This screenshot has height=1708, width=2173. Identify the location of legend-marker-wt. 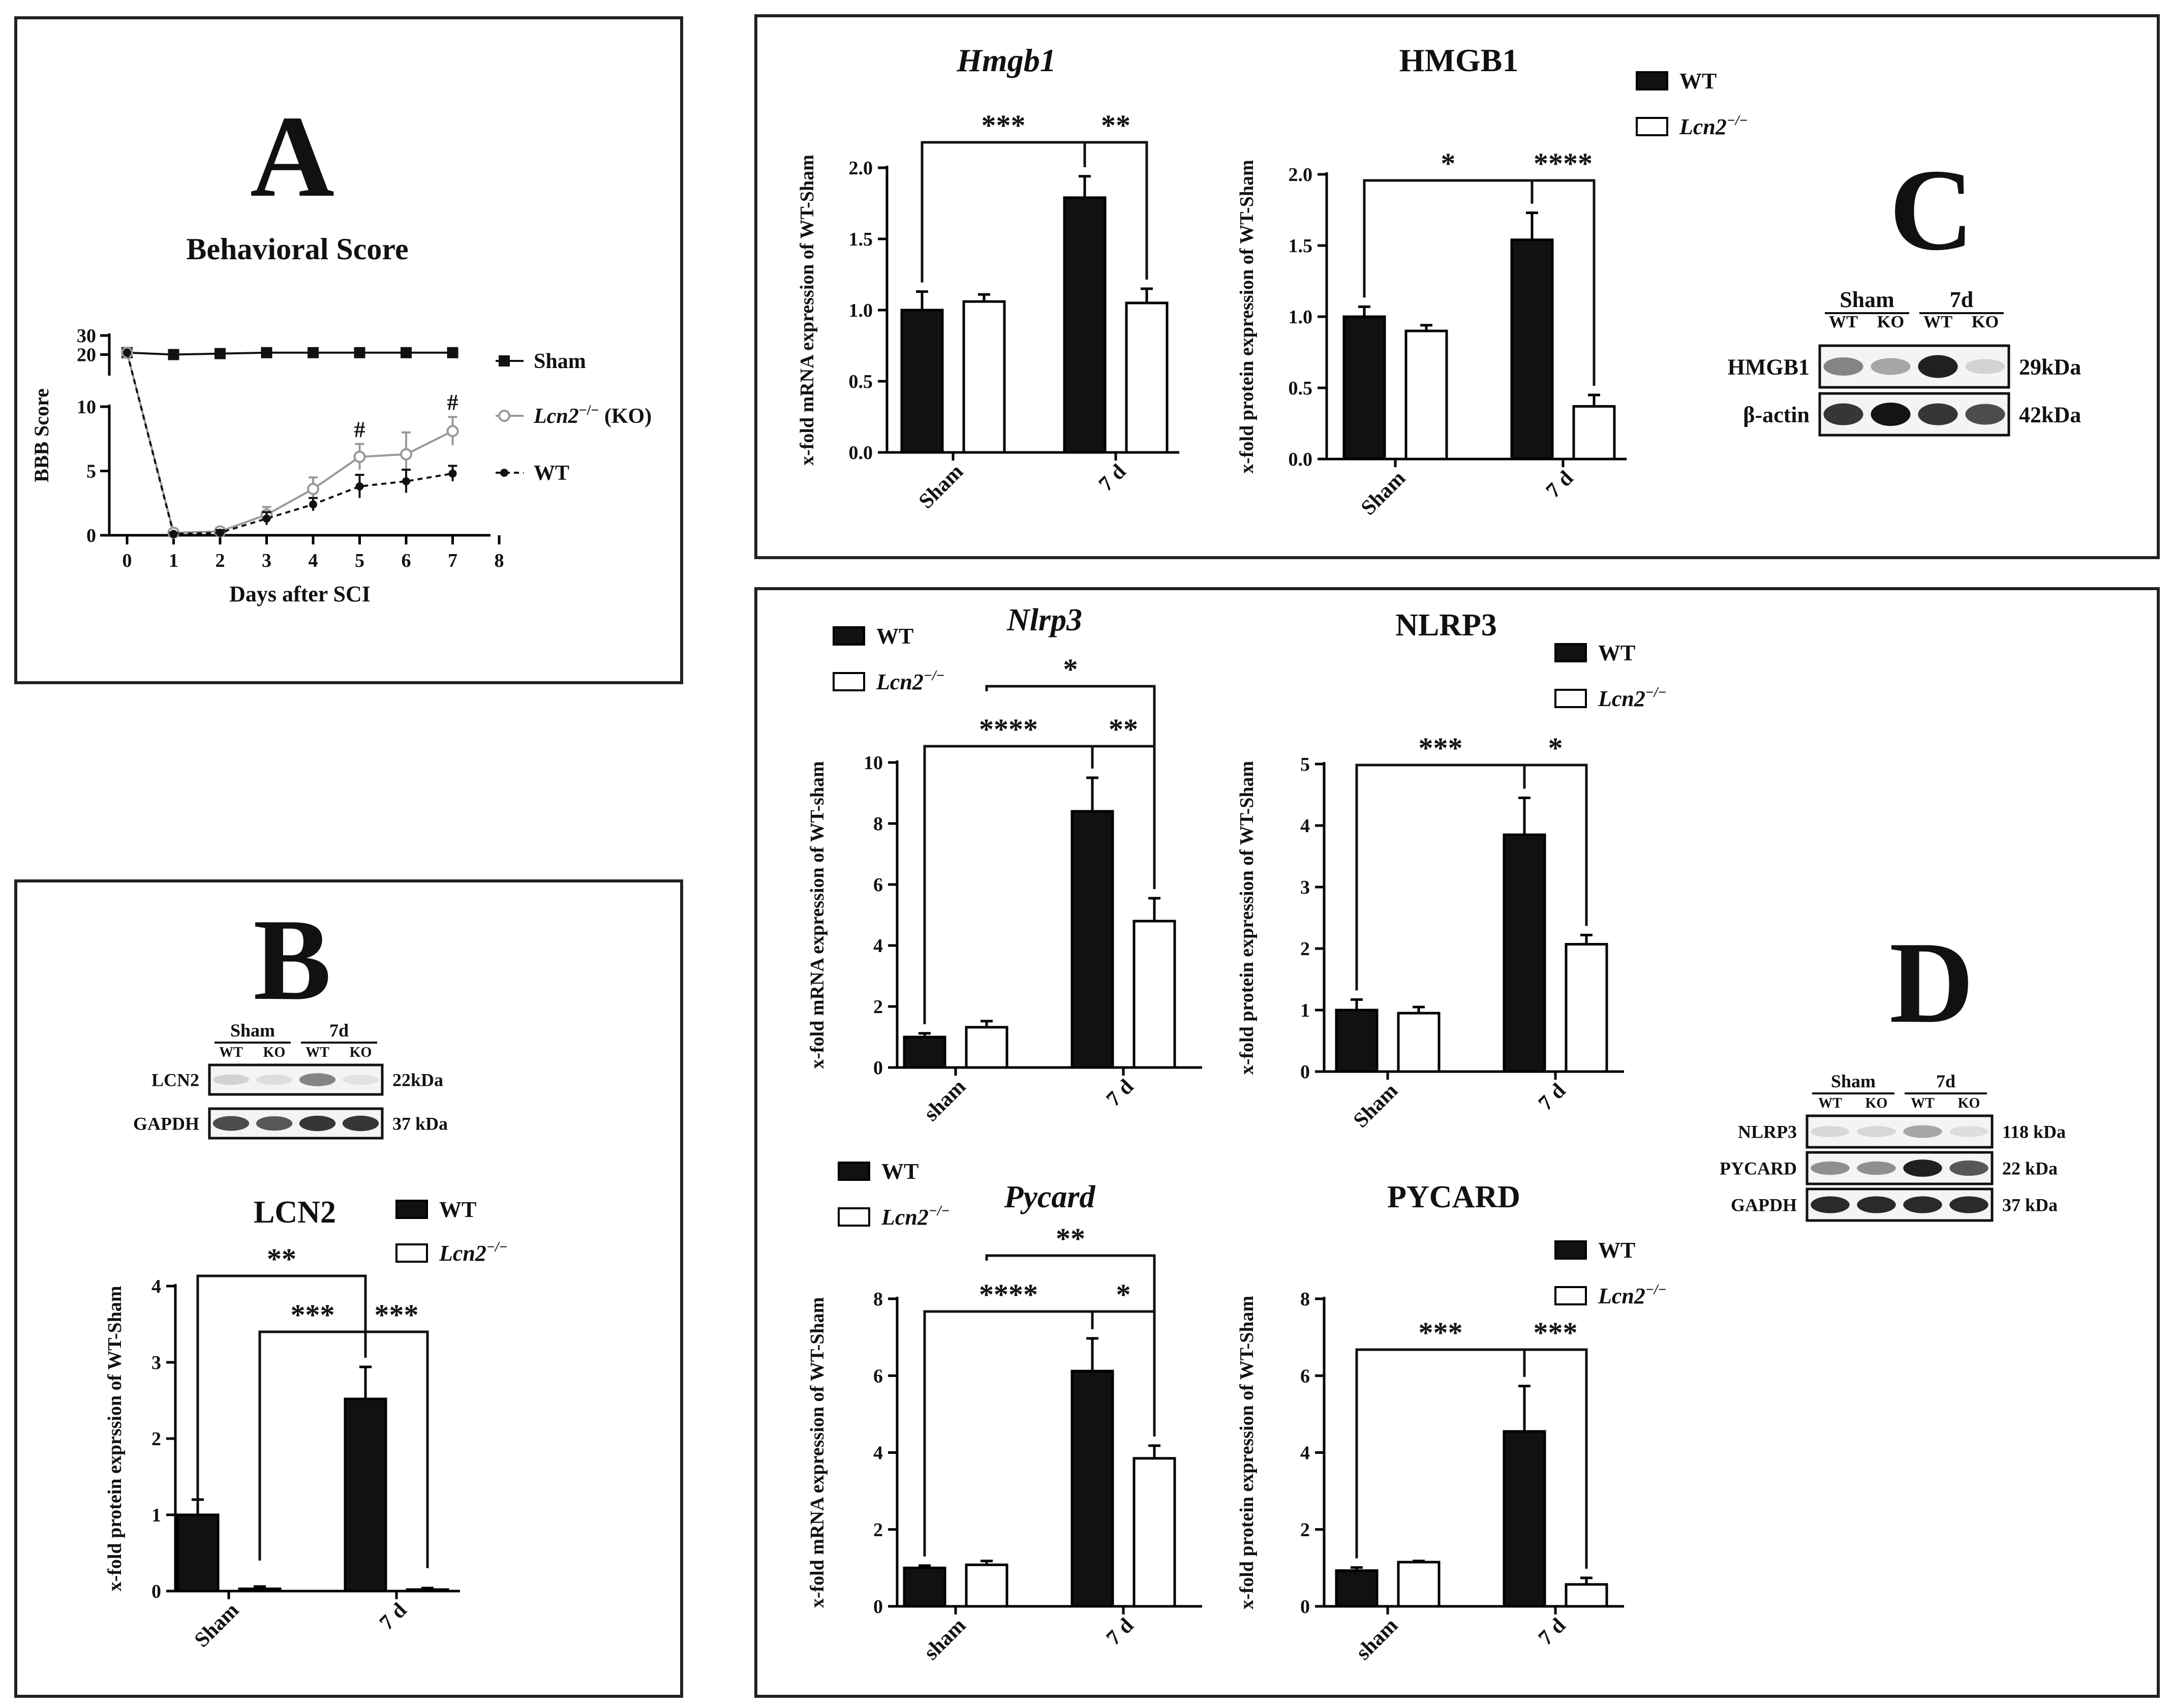
(504, 473).